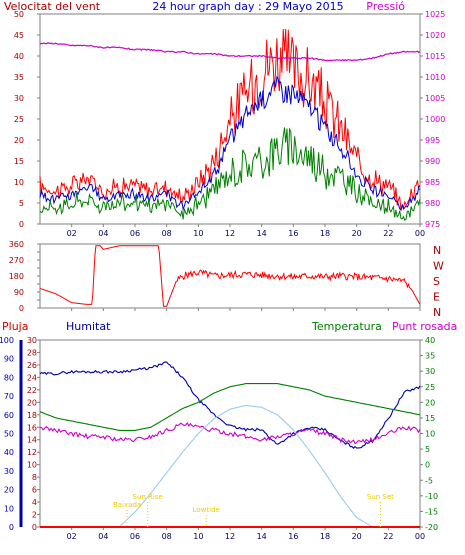  What do you see at coordinates (9, 434) in the screenshot?
I see `humidity-y-tick-label: 50` at bounding box center [9, 434].